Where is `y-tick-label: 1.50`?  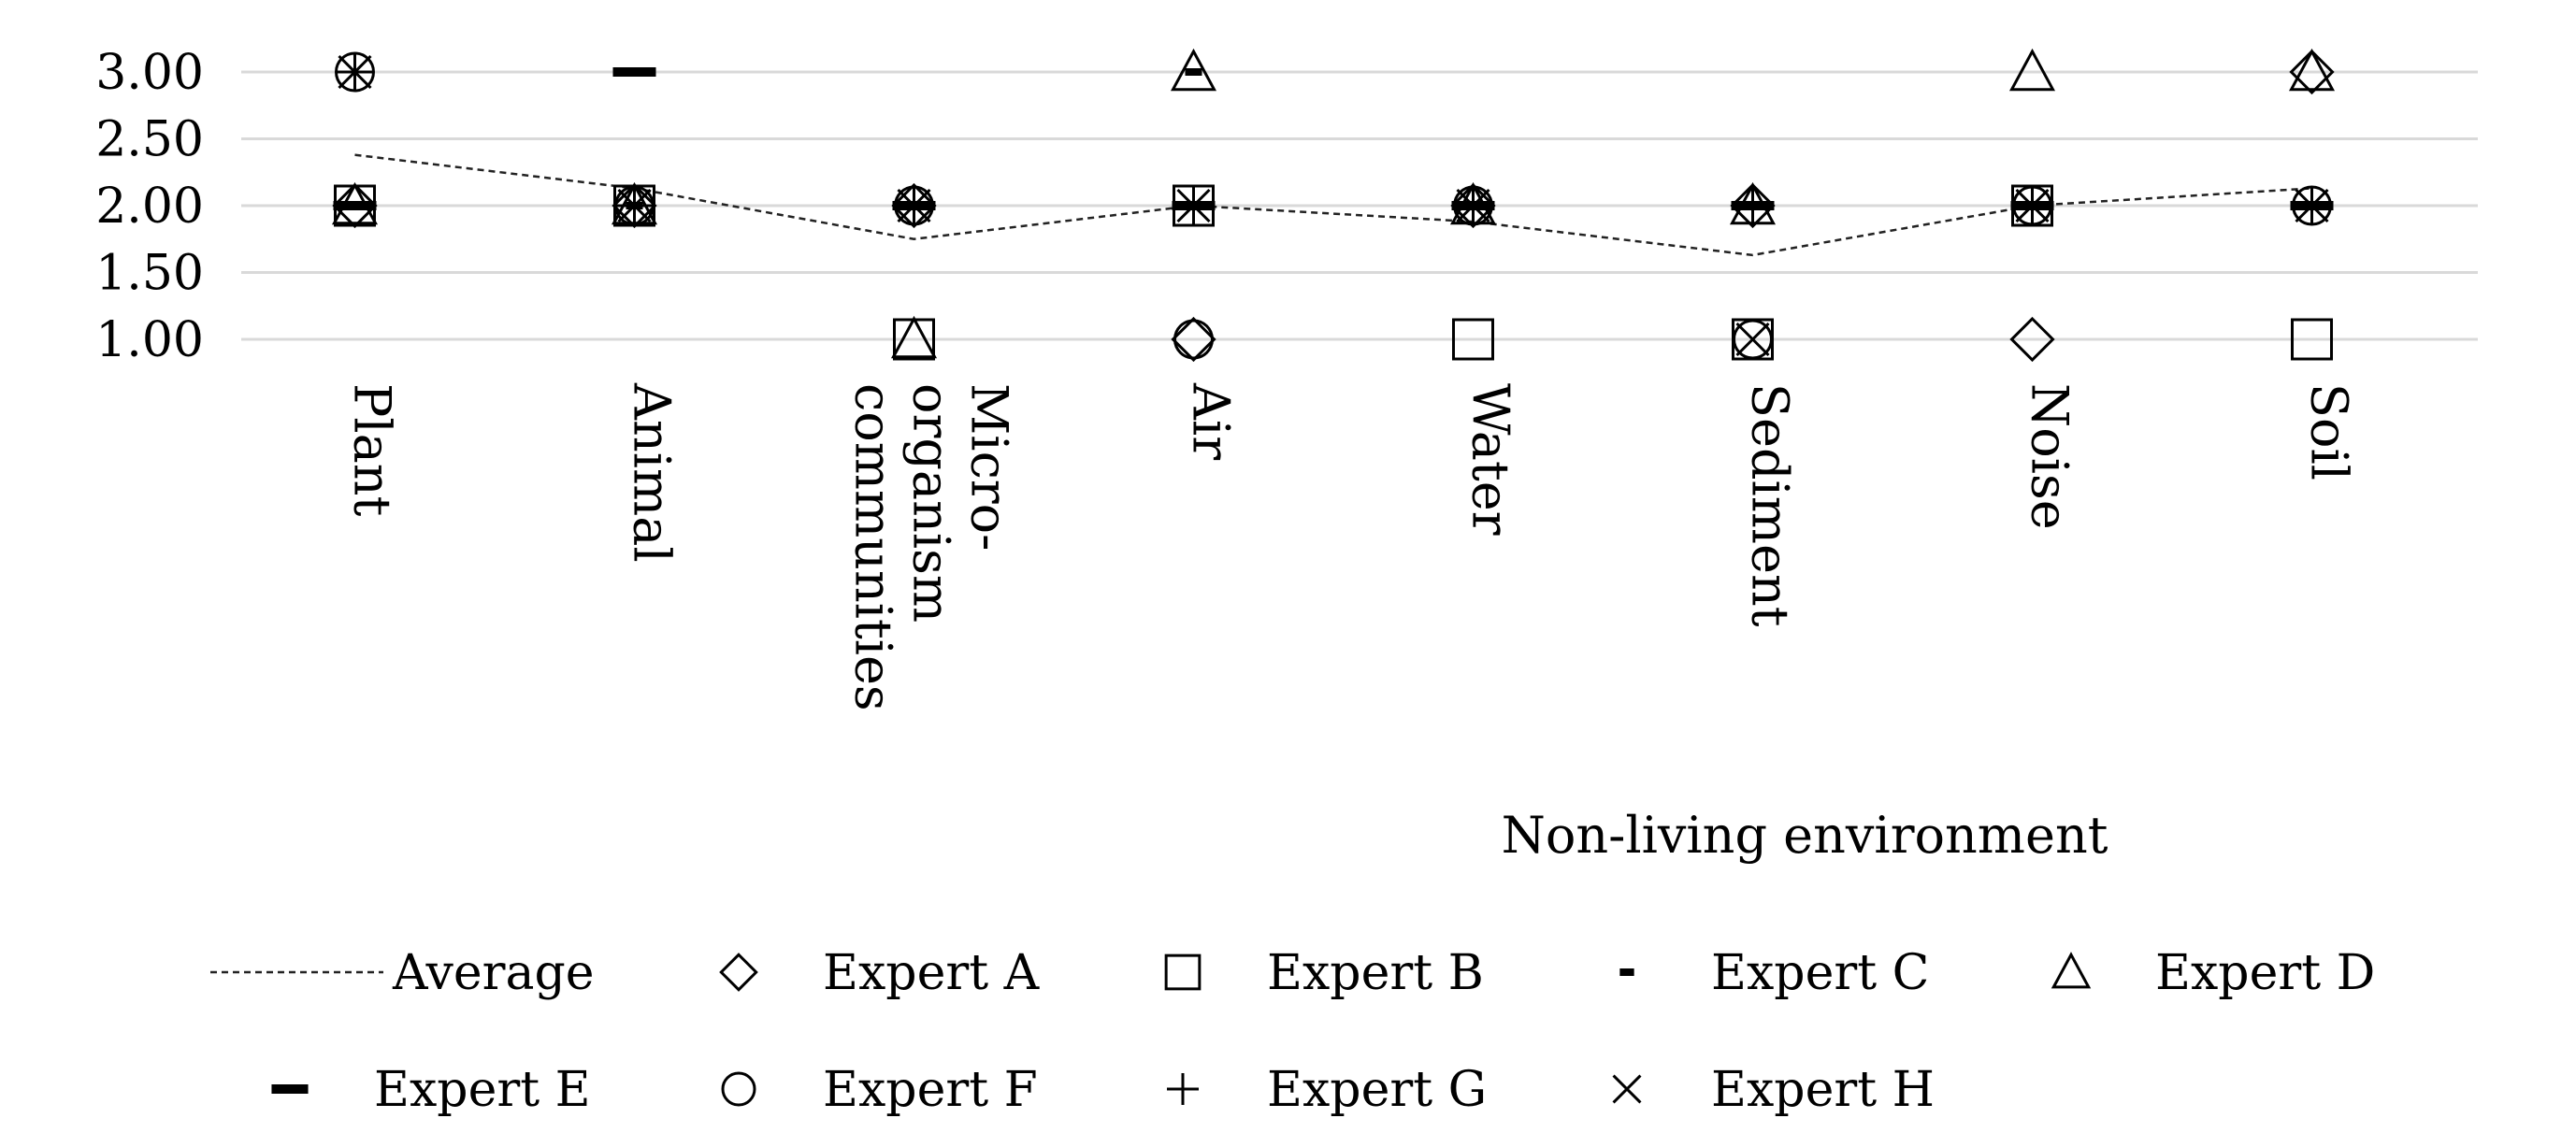 y-tick-label: 1.50 is located at coordinates (149, 274).